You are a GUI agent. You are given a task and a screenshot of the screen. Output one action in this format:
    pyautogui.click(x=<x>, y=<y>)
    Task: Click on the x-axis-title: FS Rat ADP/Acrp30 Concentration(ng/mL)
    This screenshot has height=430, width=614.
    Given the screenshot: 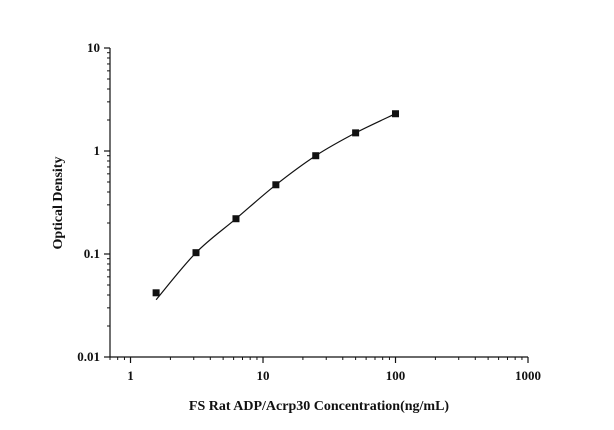 What is the action you would take?
    pyautogui.click(x=319, y=406)
    